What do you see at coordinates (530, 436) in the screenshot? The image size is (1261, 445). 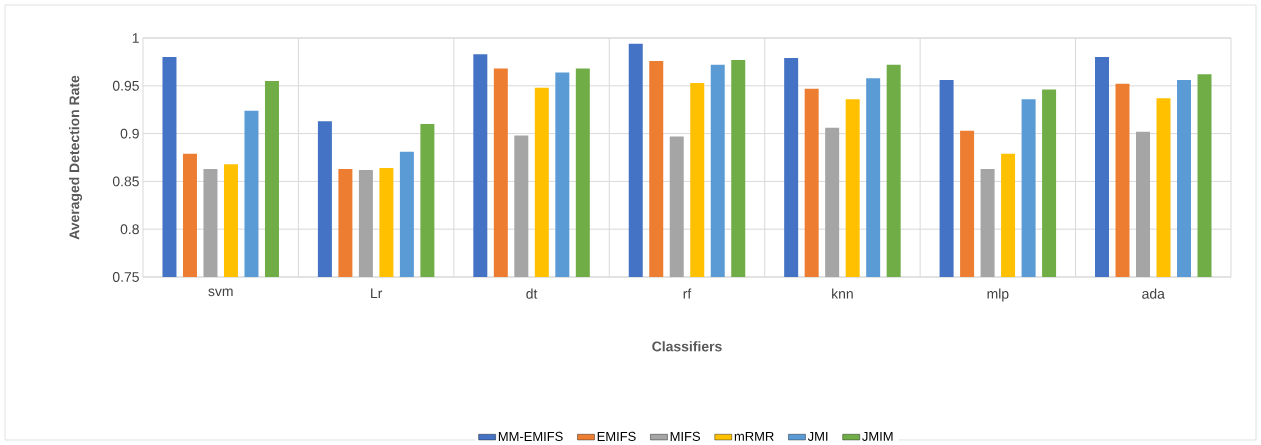 I see `legend-label: MM-EMIFS` at bounding box center [530, 436].